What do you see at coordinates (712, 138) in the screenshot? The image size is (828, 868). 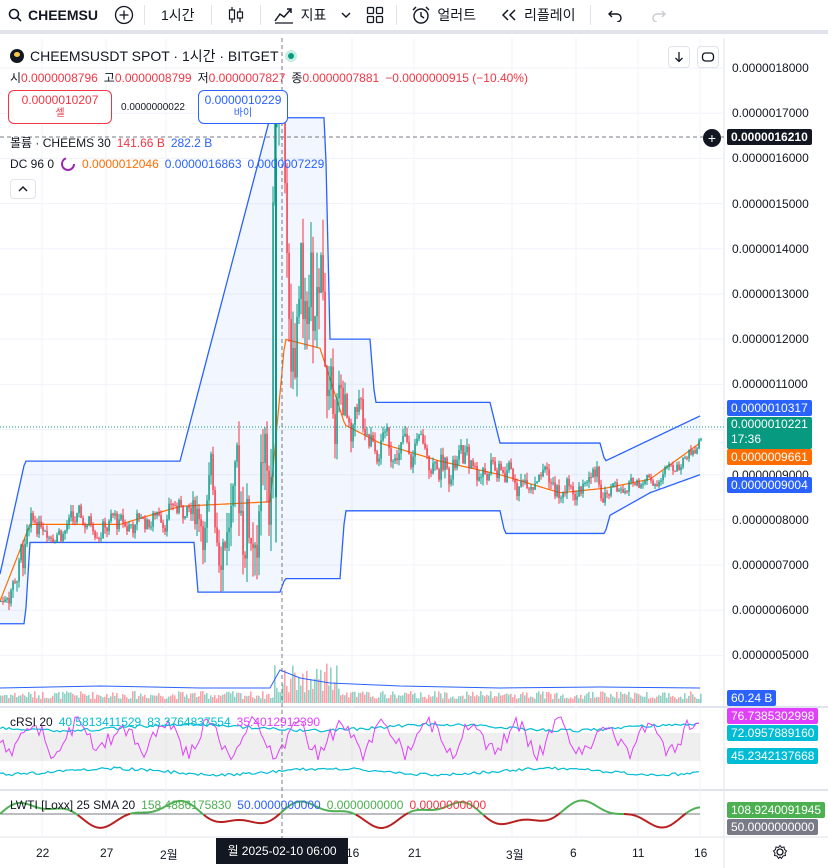 I see `add-alert-plus-icon: +` at bounding box center [712, 138].